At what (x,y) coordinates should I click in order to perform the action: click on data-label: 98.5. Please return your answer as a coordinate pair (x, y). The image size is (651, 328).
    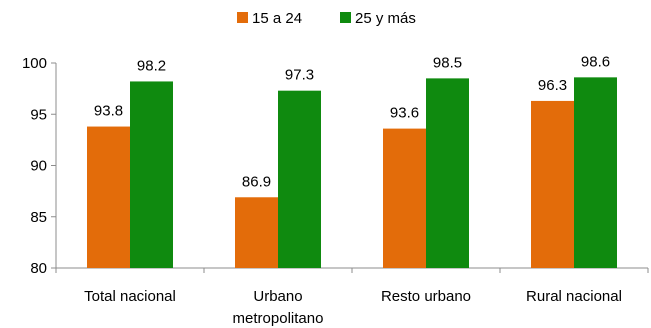
    Looking at the image, I should click on (447, 62).